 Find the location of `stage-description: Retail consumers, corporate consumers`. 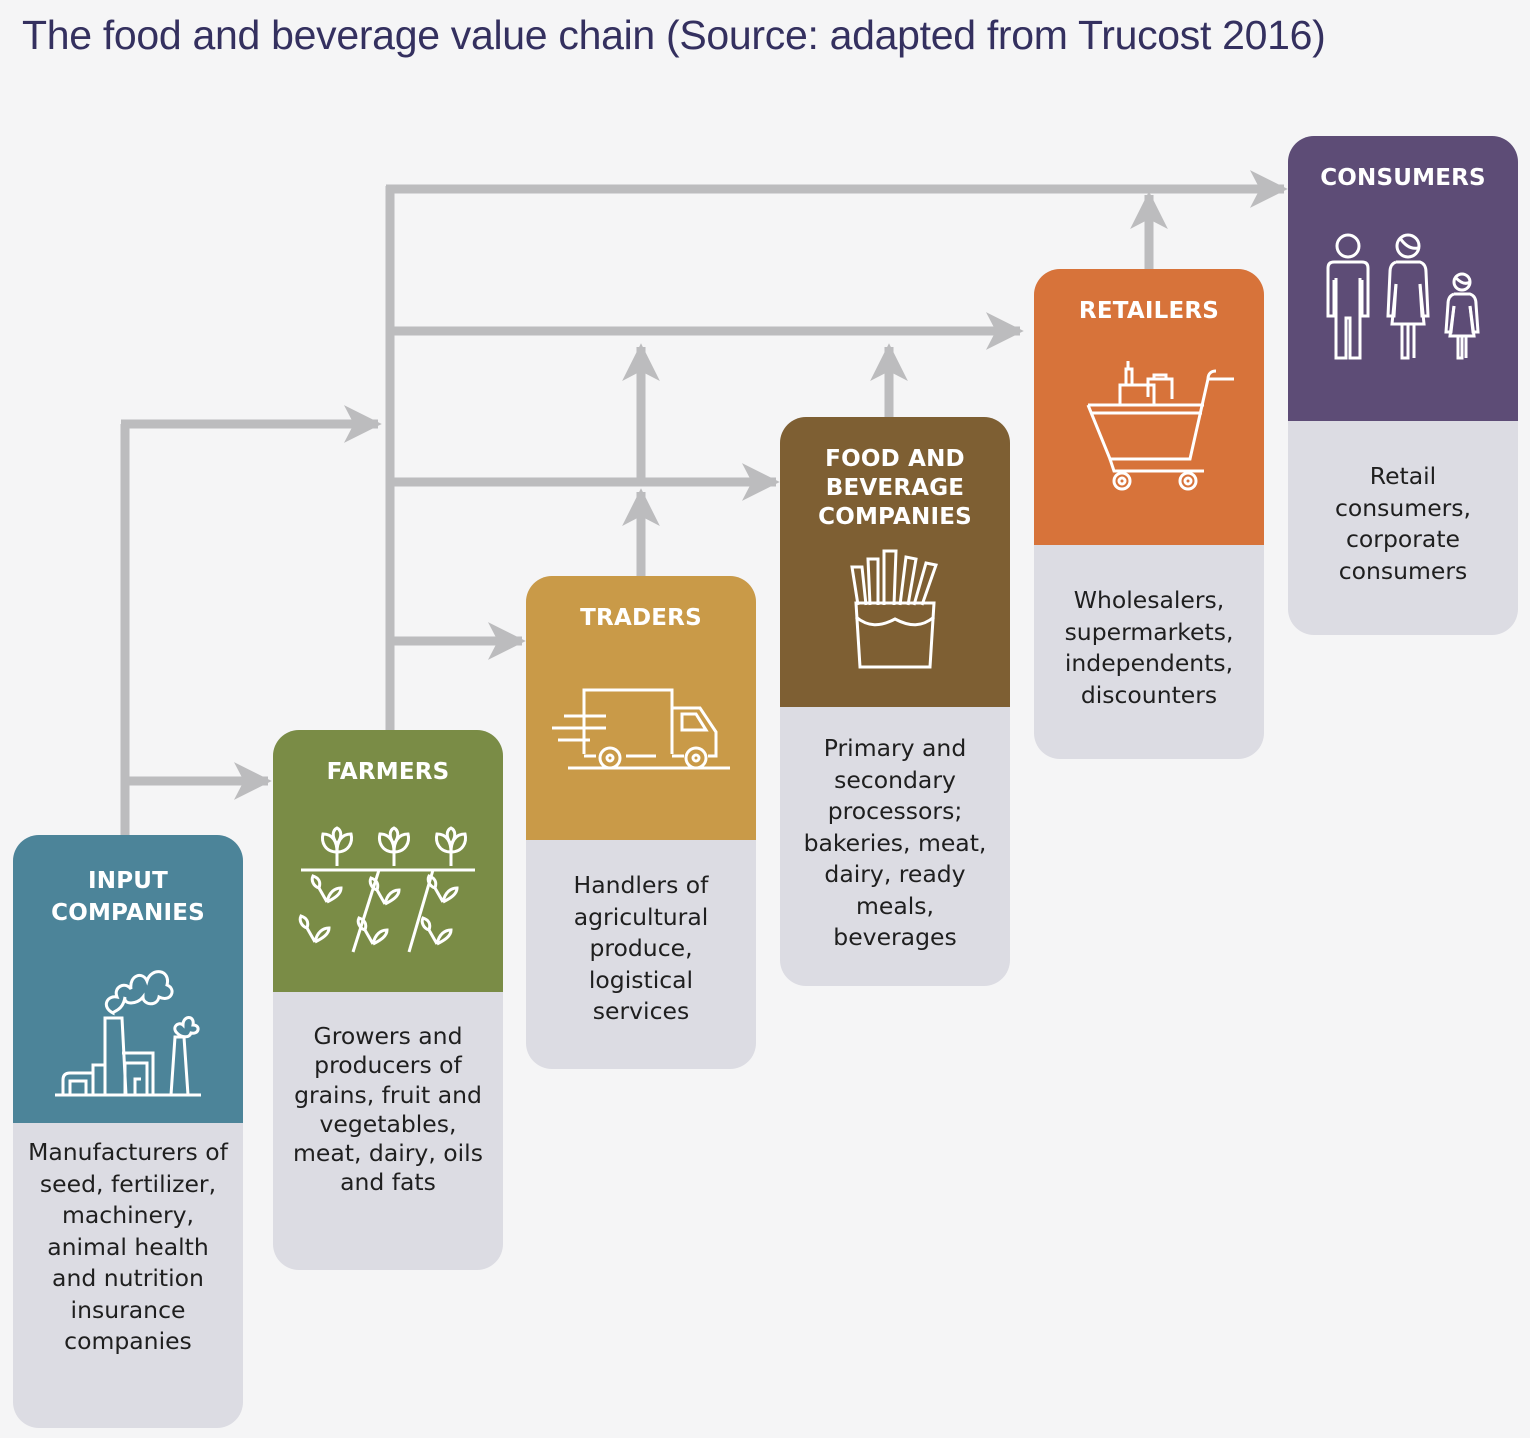

stage-description: Retail consumers, corporate consumers is located at coordinates (1403, 523).